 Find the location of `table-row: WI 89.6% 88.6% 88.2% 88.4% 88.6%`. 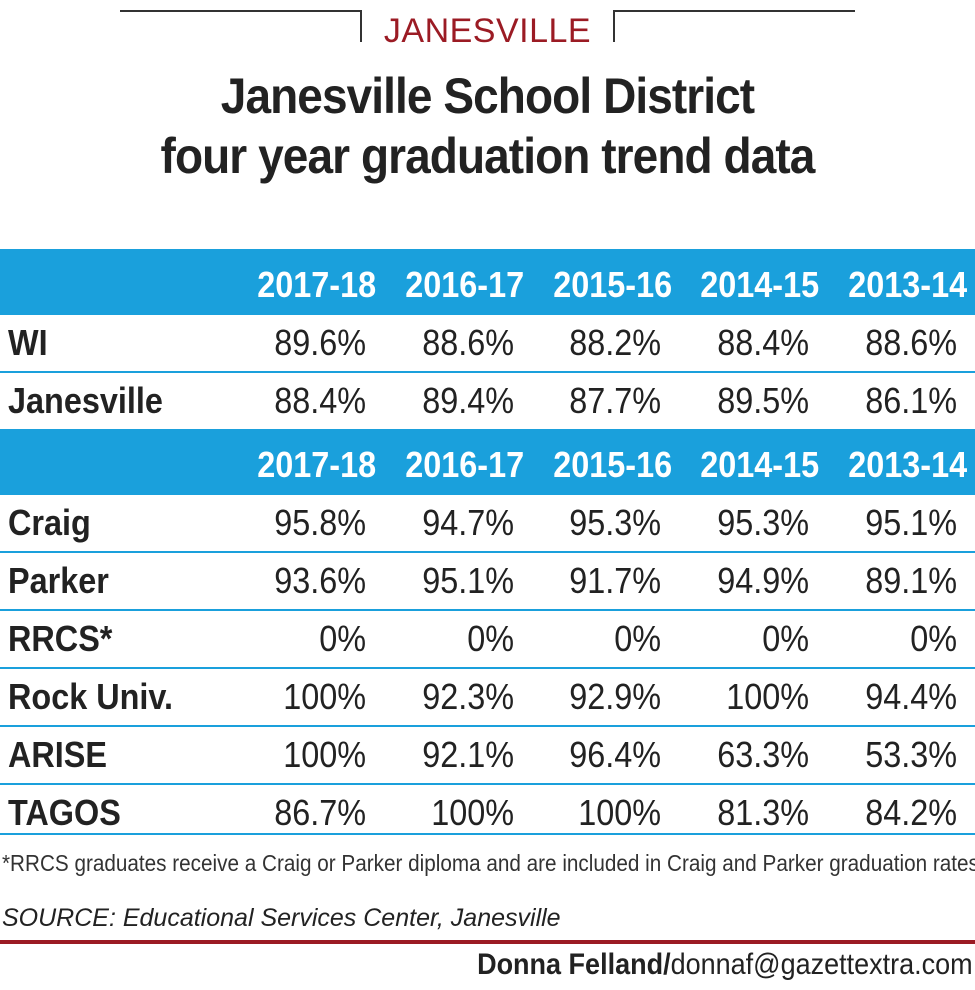

table-row: WI 89.6% 88.6% 88.2% 88.4% 88.6% is located at coordinates (487, 344).